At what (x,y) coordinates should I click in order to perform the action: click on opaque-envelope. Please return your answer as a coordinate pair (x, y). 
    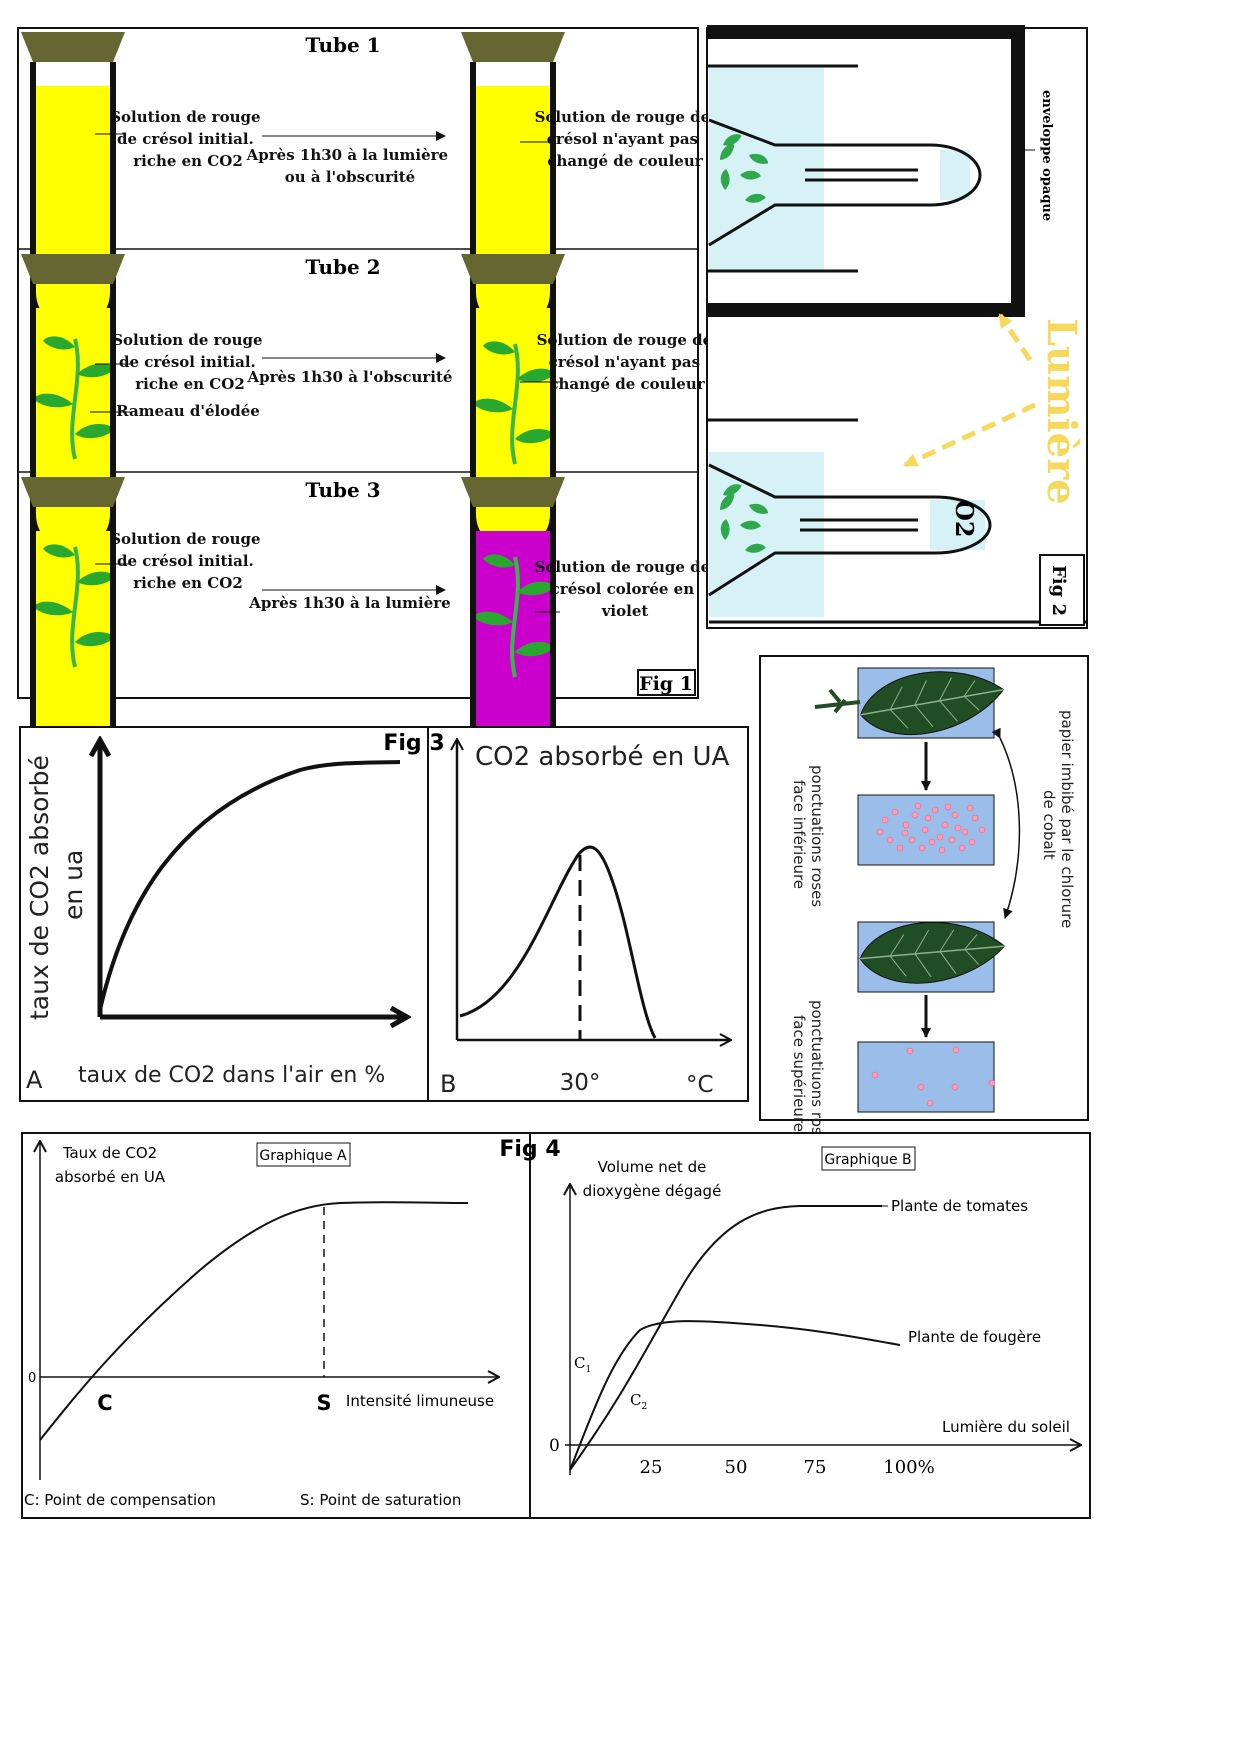
    Looking at the image, I should click on (866, 171).